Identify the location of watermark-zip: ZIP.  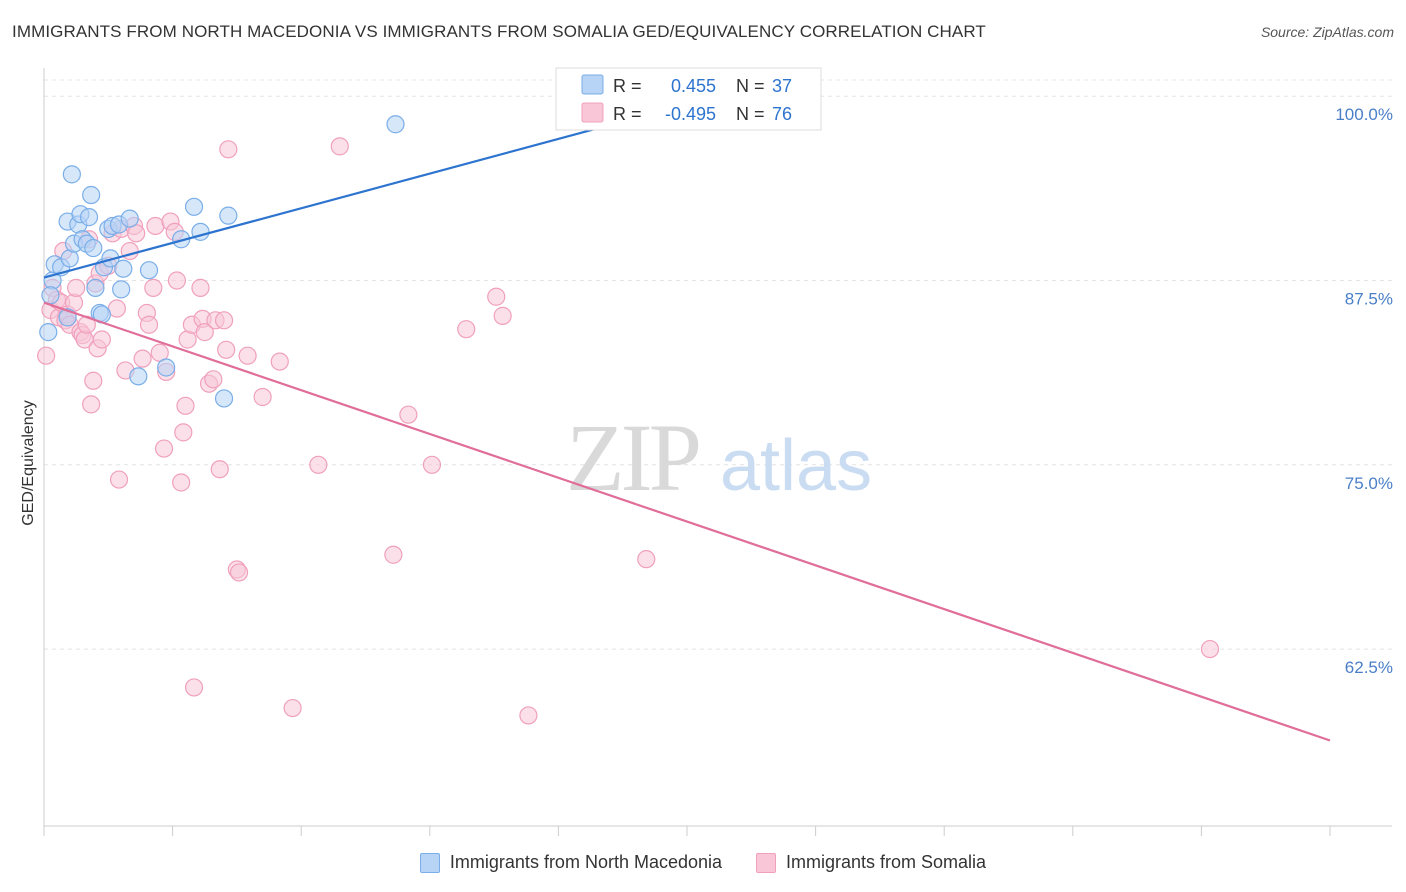
(632, 457).